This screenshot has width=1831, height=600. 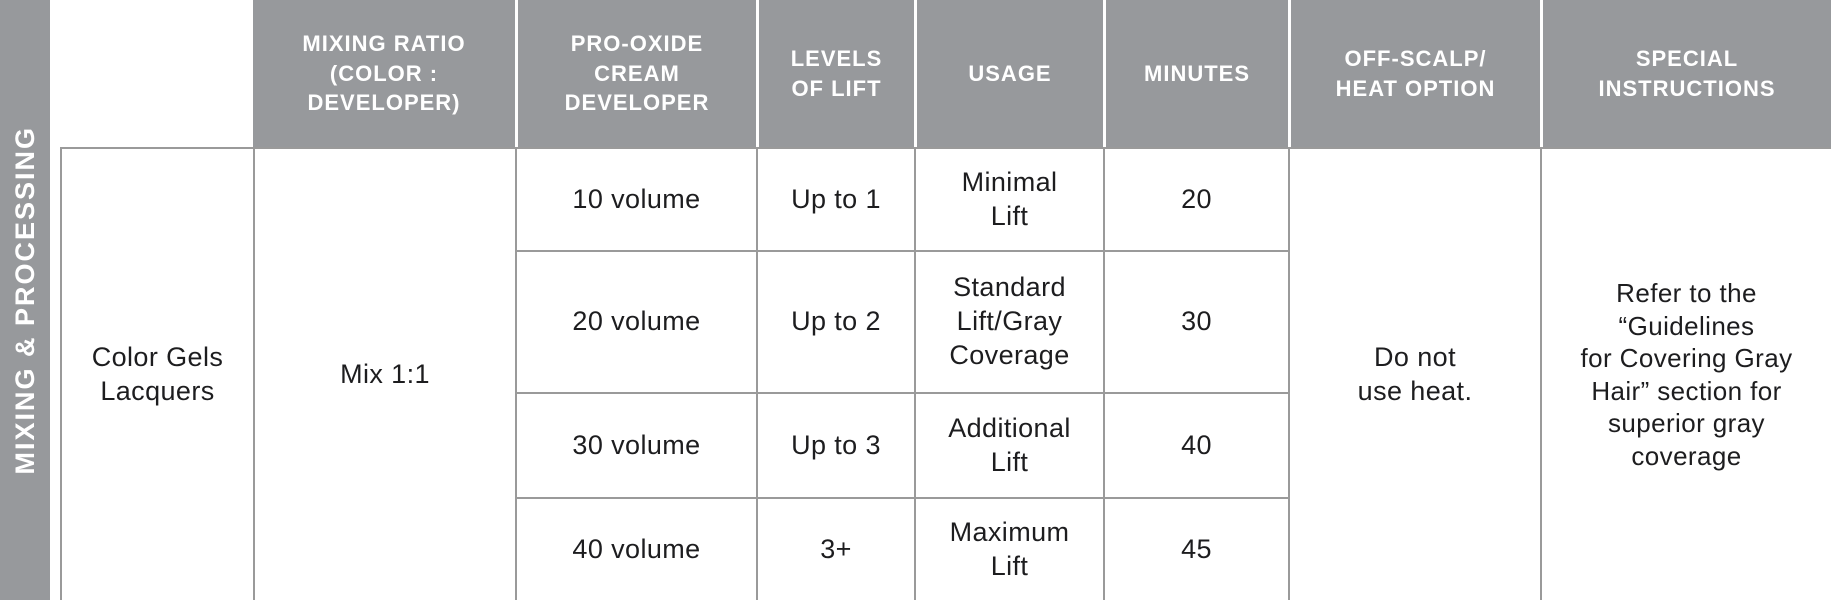 I want to click on section-title: MIXING & PROCESSING, so click(x=24, y=300).